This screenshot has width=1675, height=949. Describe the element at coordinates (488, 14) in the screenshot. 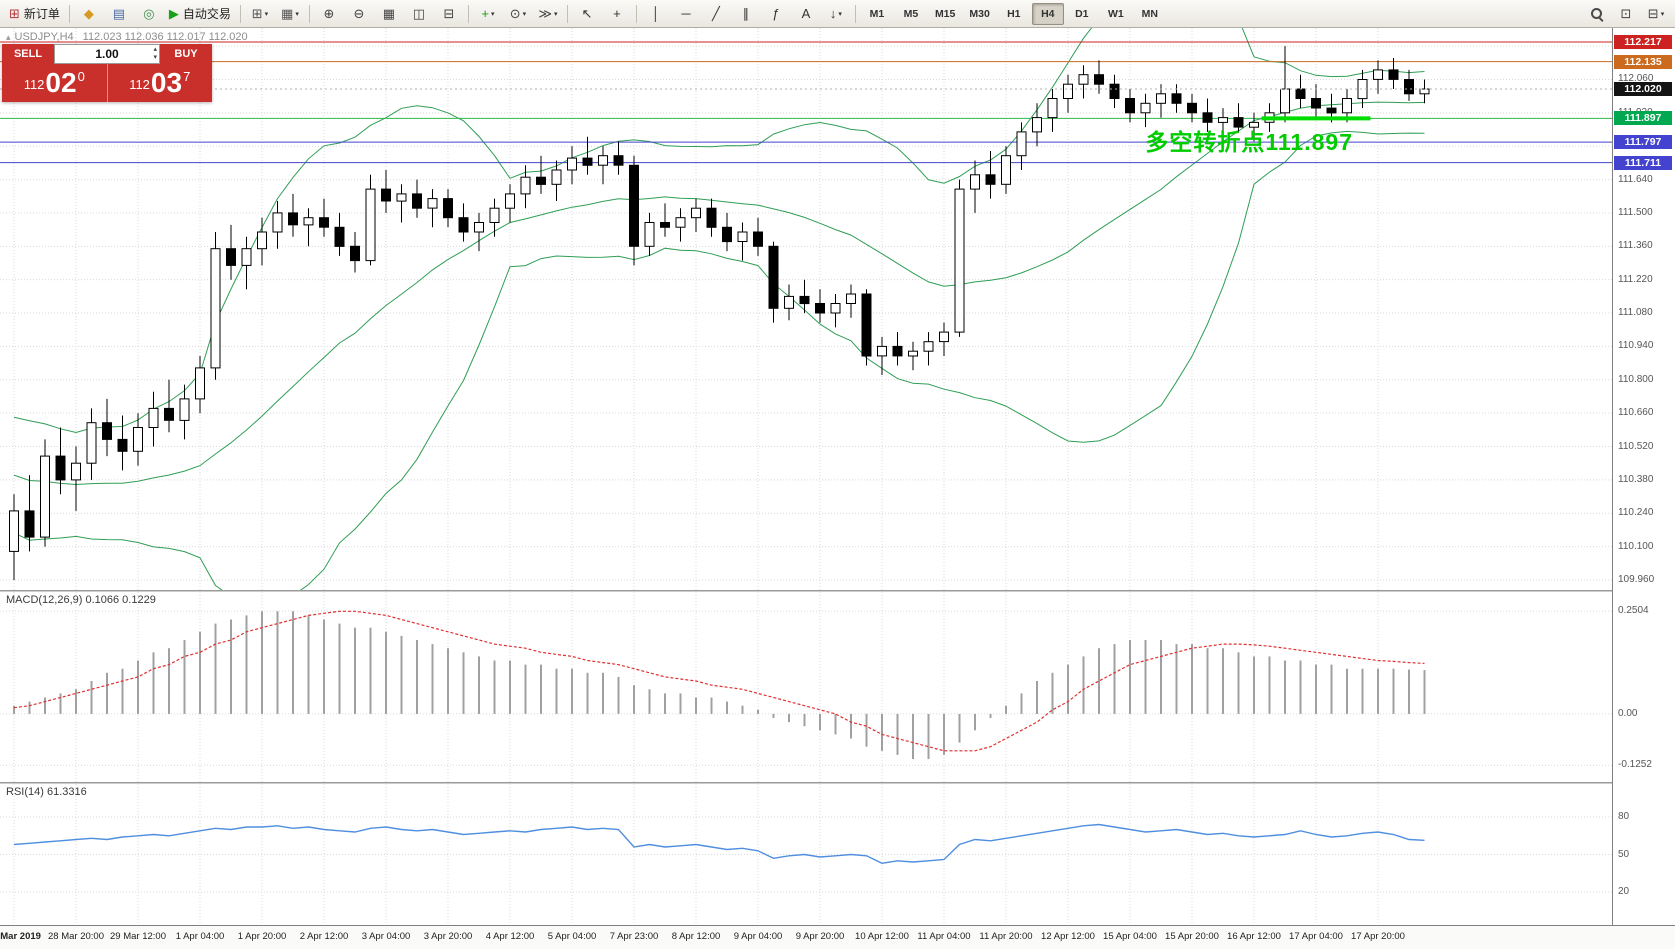

I see `indicators-button: + ▾` at that location.